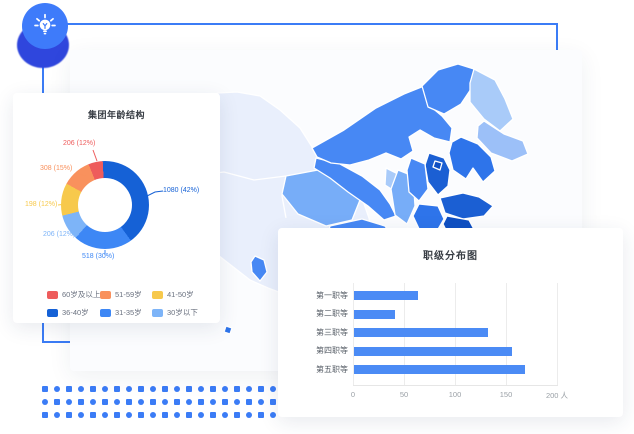 The height and width of the screenshot is (434, 634). I want to click on connector-line-left-horizontal, so click(57, 342).